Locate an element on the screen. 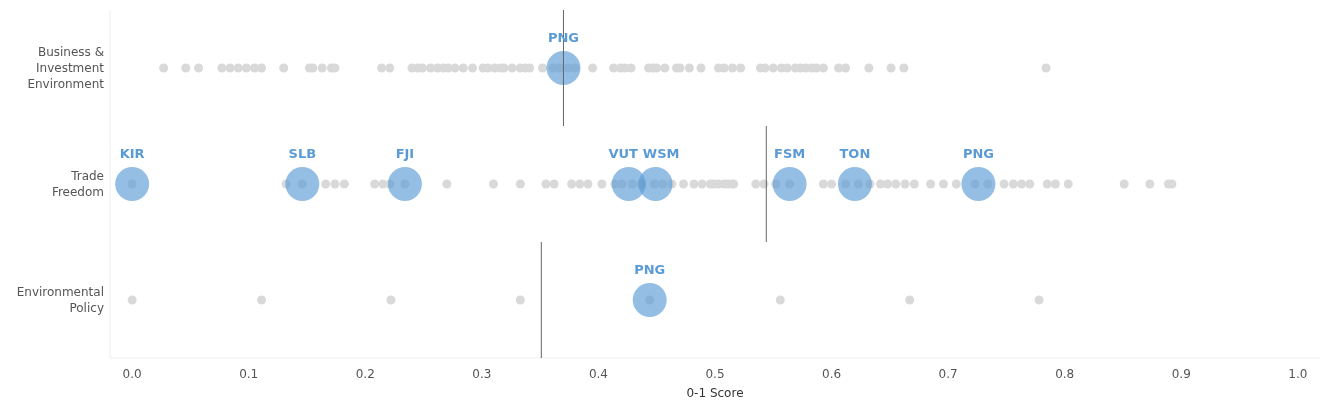 Image resolution: width=1332 pixels, height=401 pixels. annotation: TON is located at coordinates (855, 153).